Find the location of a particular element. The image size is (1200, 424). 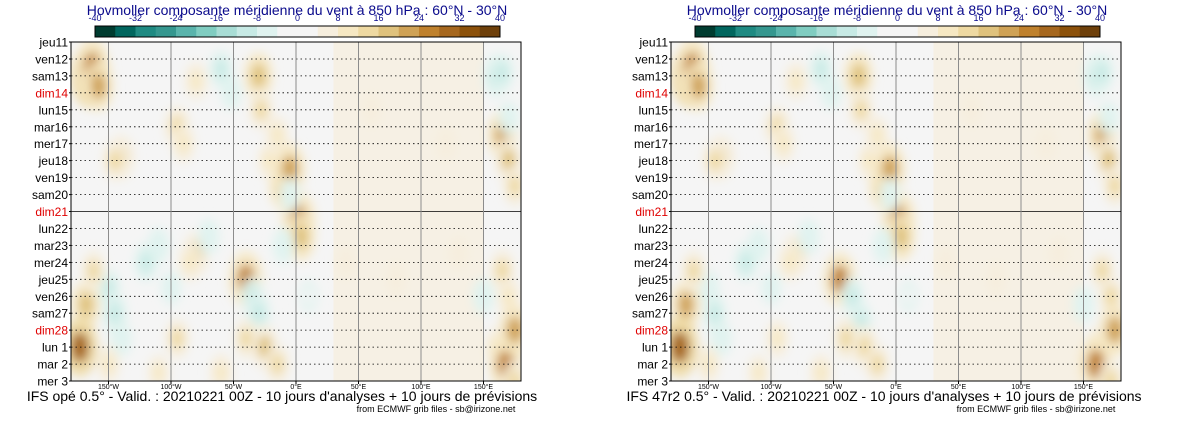

colorbar-tick-label: 8 is located at coordinates (337, 18).